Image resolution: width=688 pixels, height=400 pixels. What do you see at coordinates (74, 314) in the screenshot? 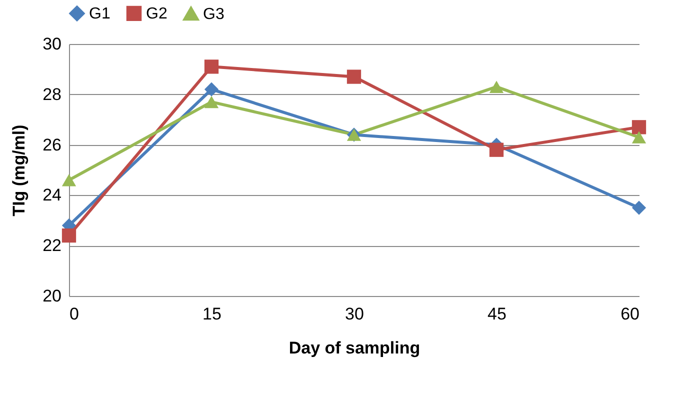
I see `x-tick-label: 0` at bounding box center [74, 314].